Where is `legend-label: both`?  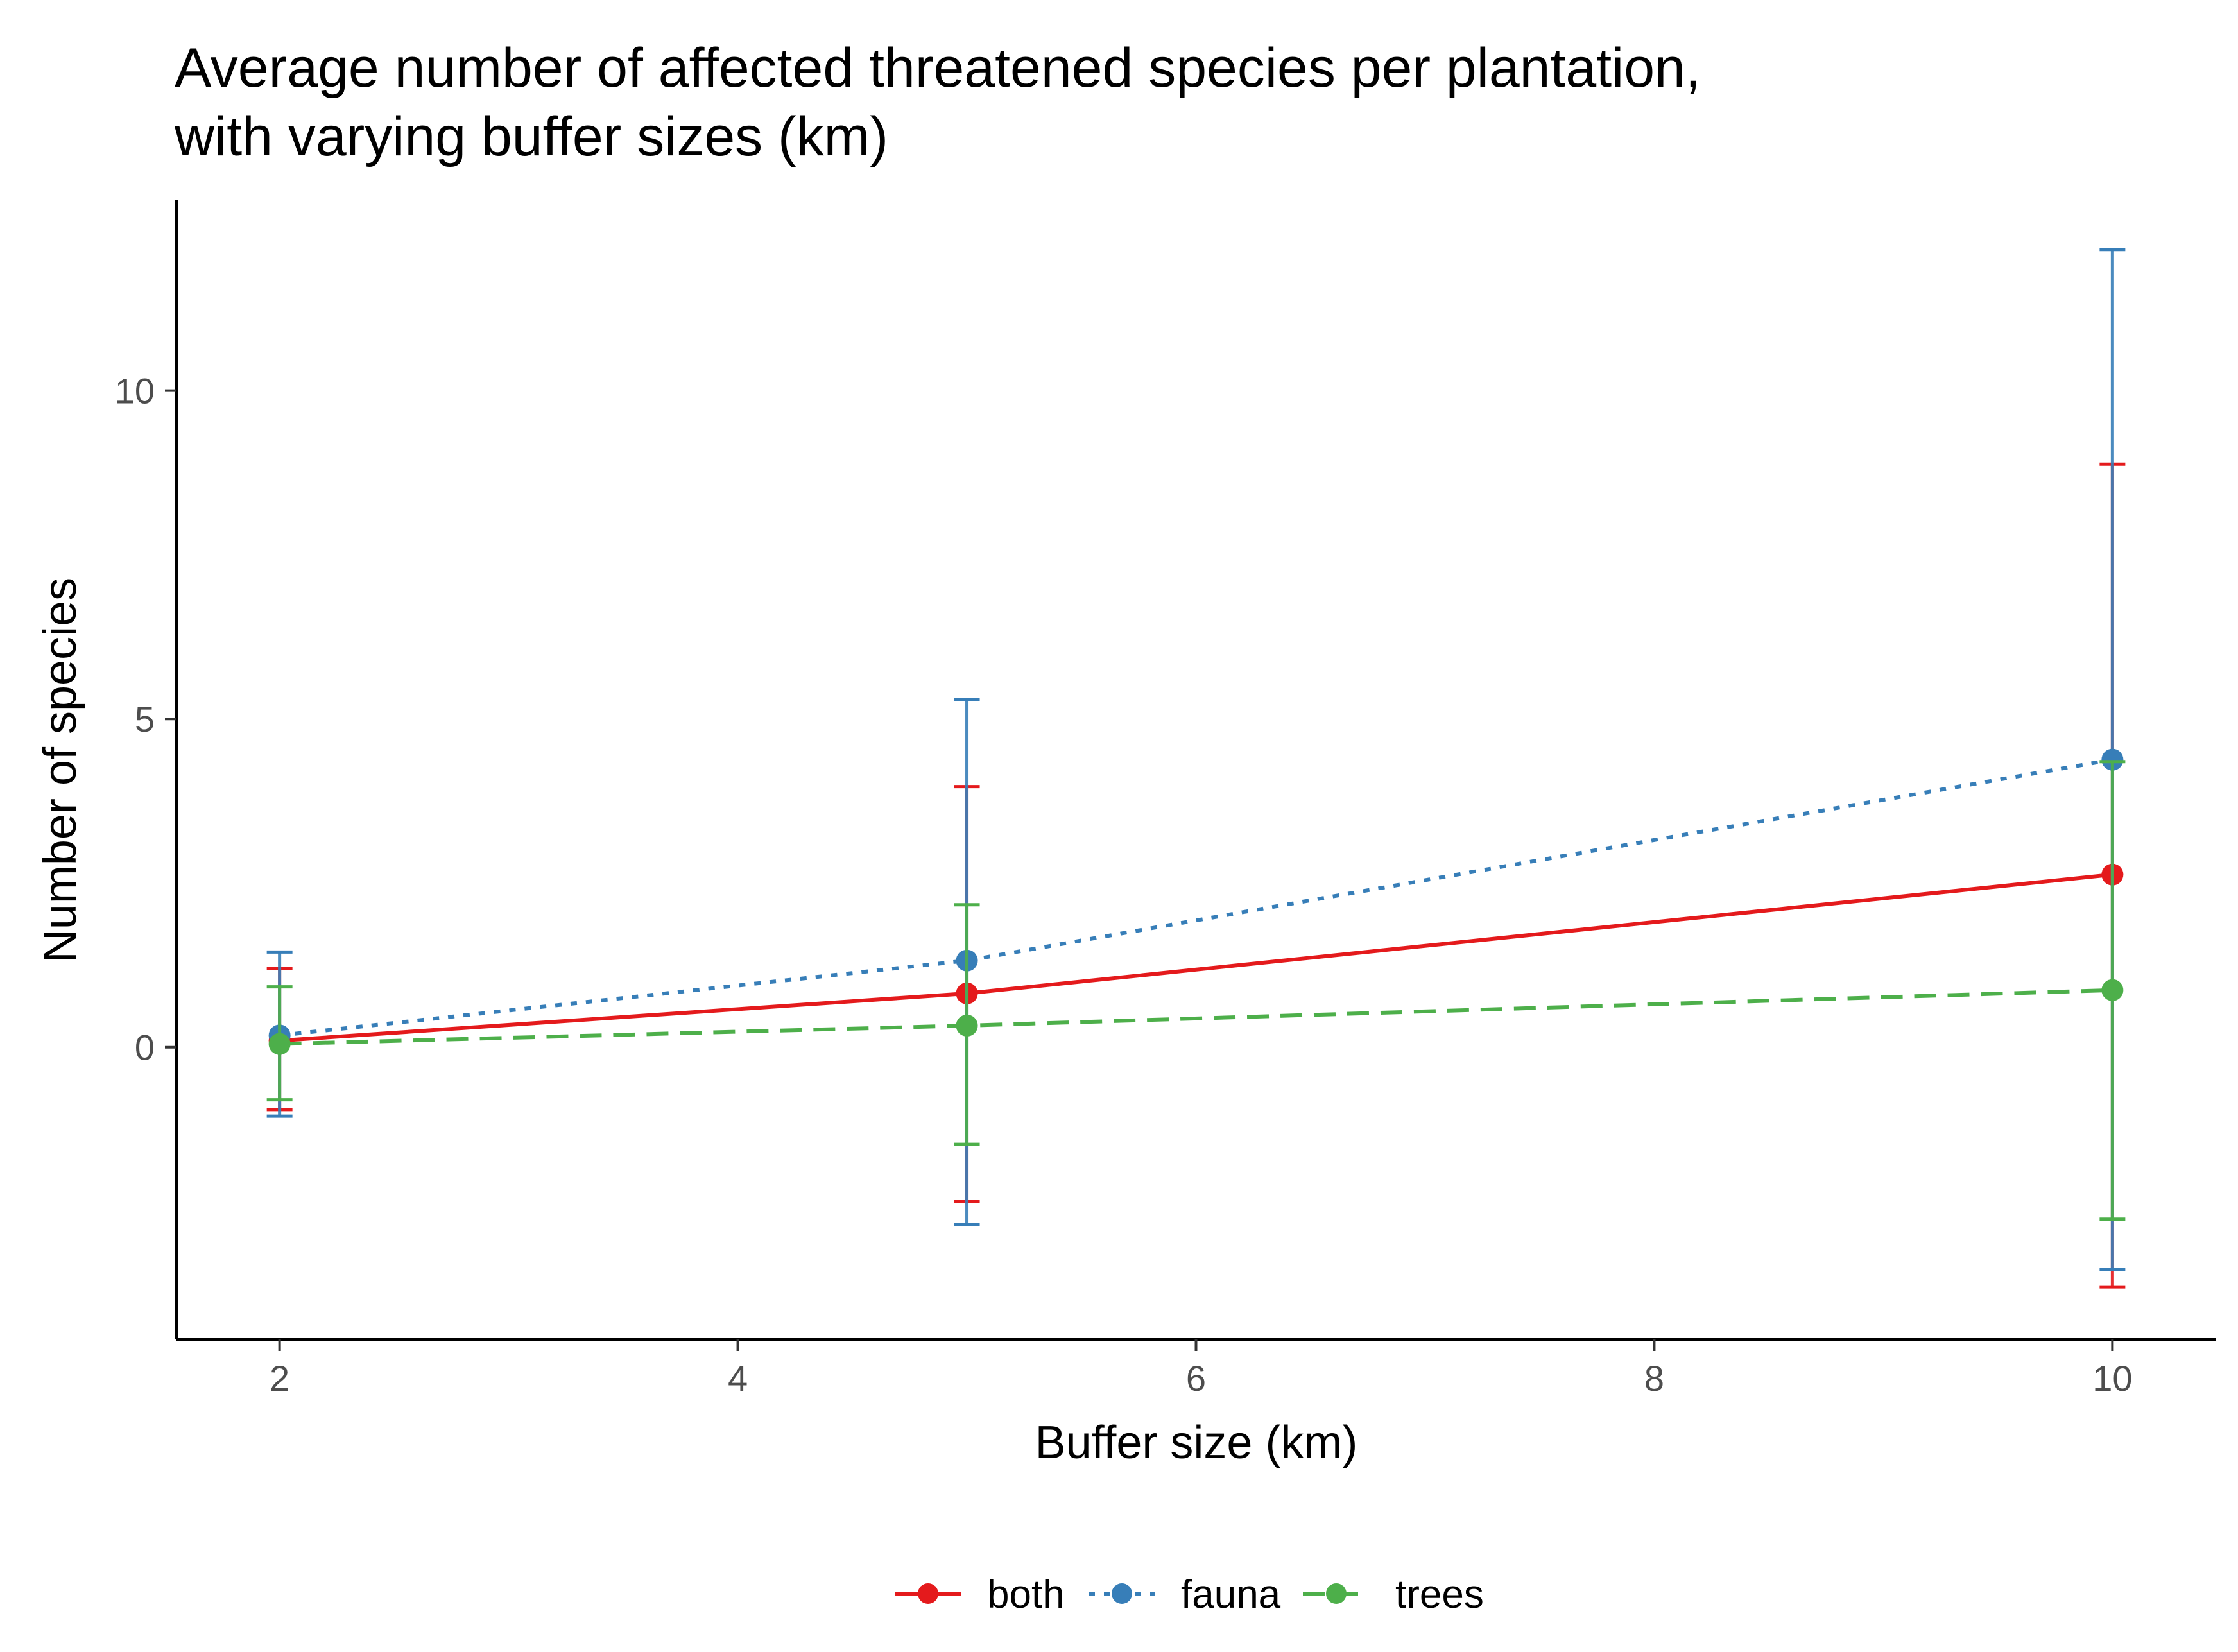
legend-label: both is located at coordinates (1026, 1594).